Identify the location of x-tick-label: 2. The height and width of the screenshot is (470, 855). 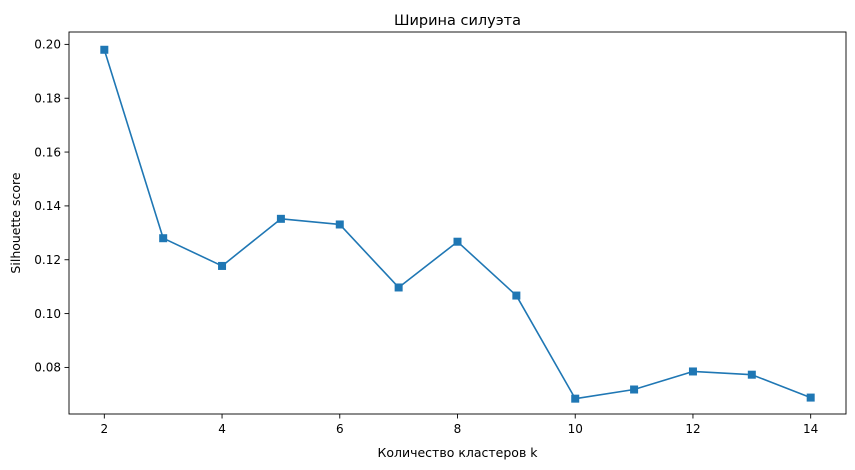
(104, 429).